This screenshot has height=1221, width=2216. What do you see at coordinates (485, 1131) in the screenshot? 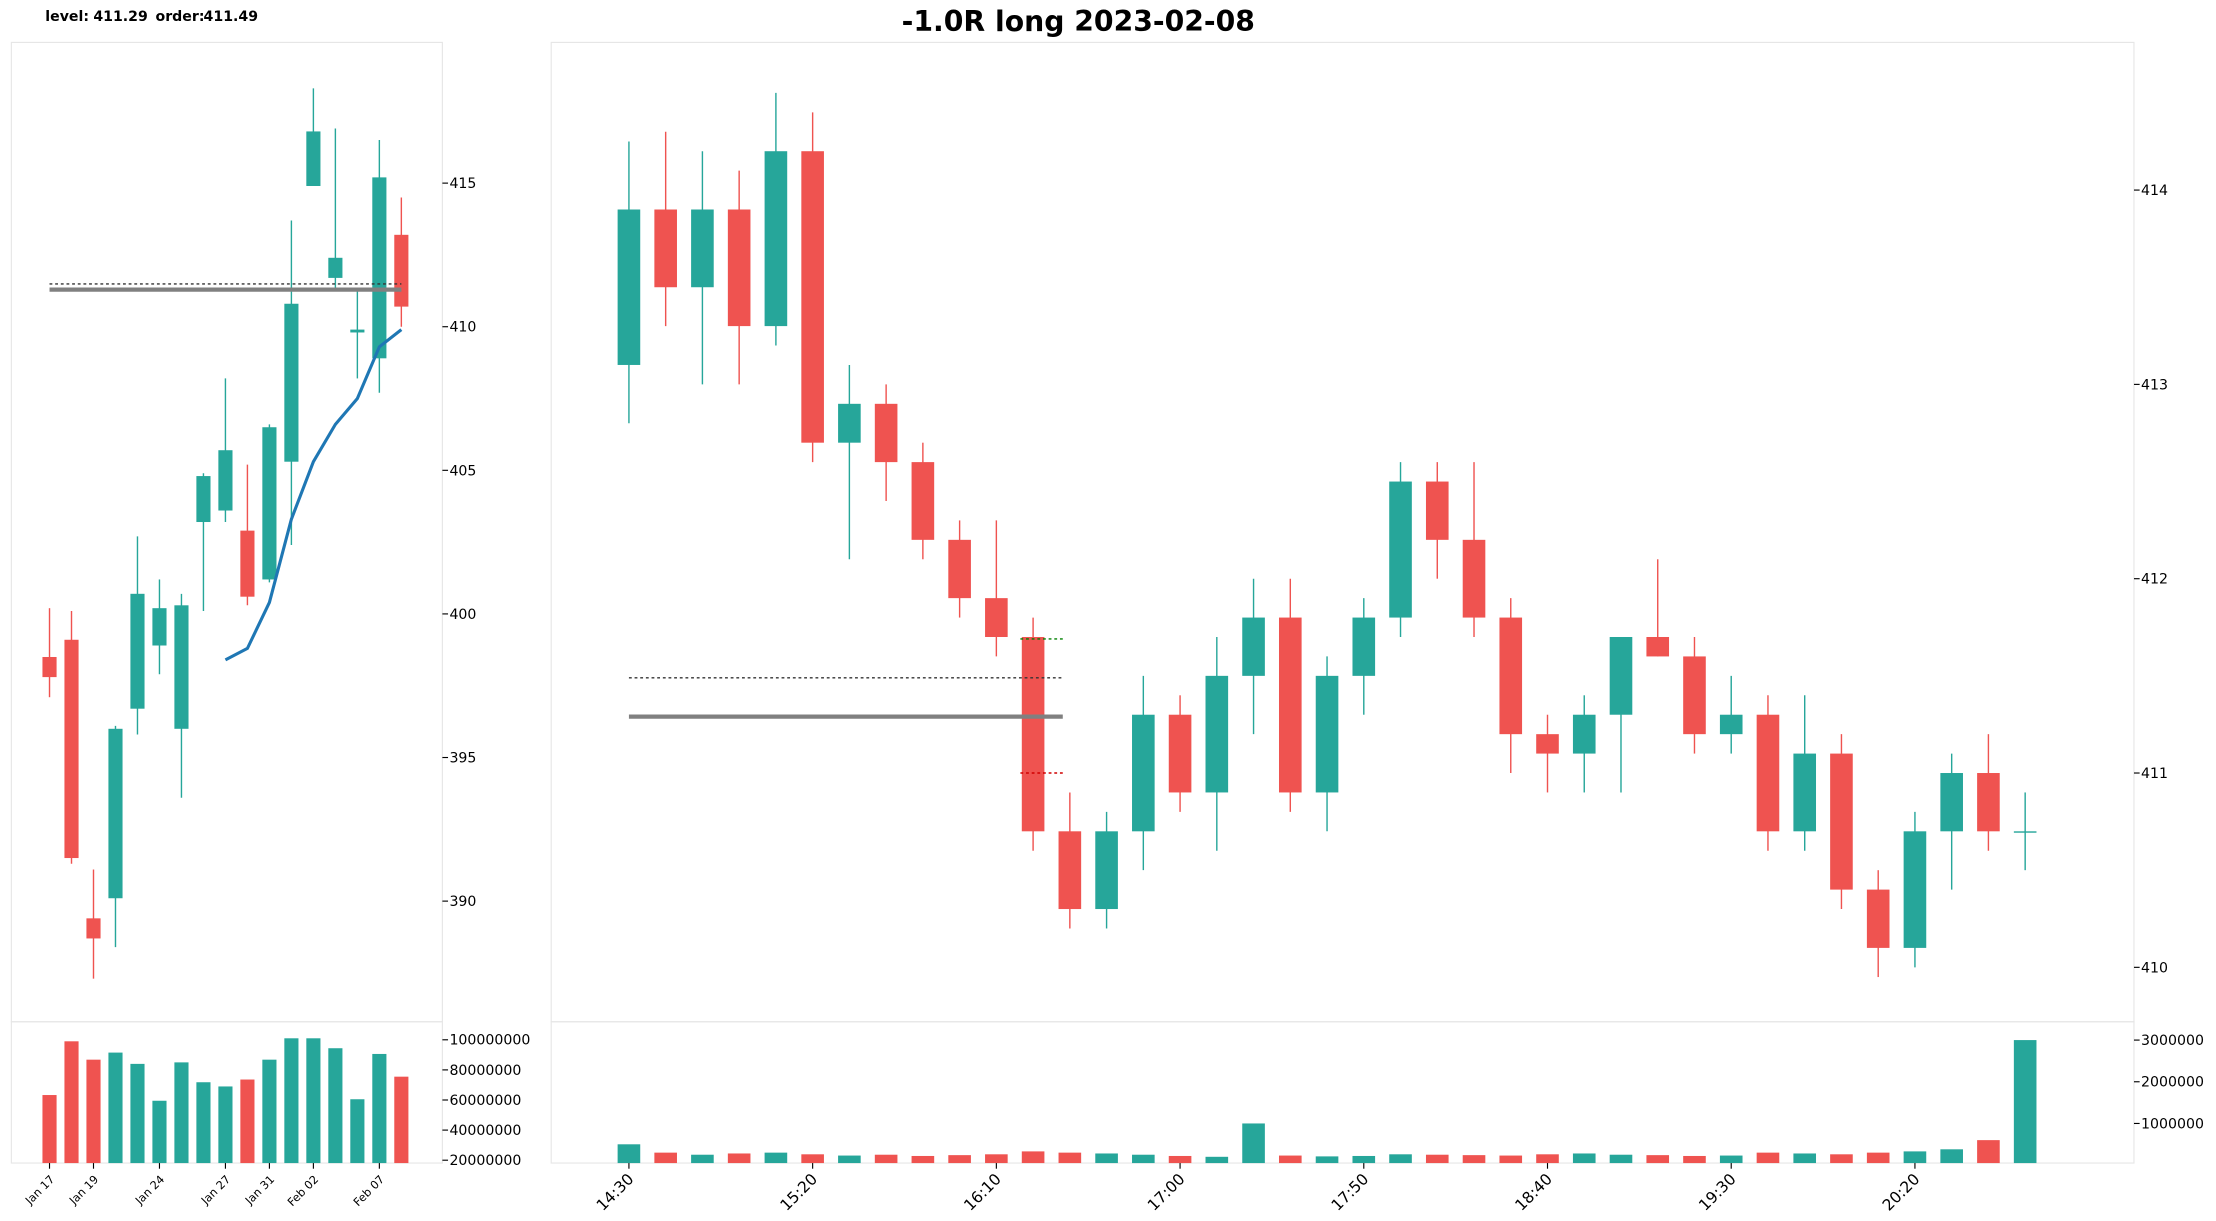
I see `volume-tick-label: 40000000` at bounding box center [485, 1131].